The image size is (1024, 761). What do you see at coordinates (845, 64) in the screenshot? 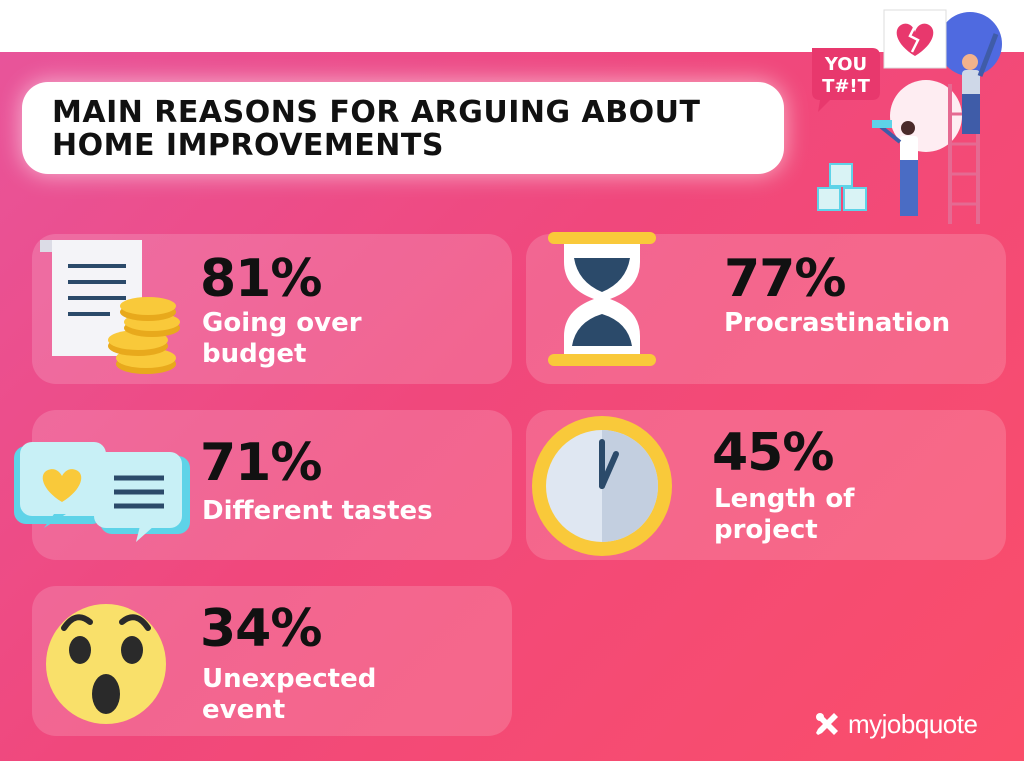
I see `speech-bubble-text: YOU` at bounding box center [845, 64].